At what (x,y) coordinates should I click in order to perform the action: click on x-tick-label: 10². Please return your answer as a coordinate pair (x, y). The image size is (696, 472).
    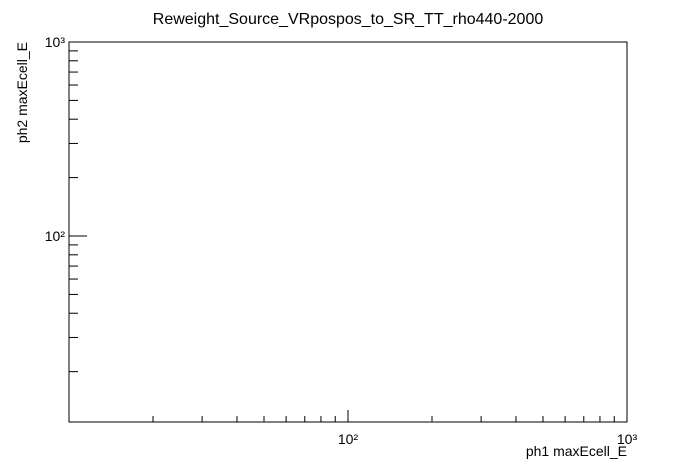
    Looking at the image, I should click on (348, 439).